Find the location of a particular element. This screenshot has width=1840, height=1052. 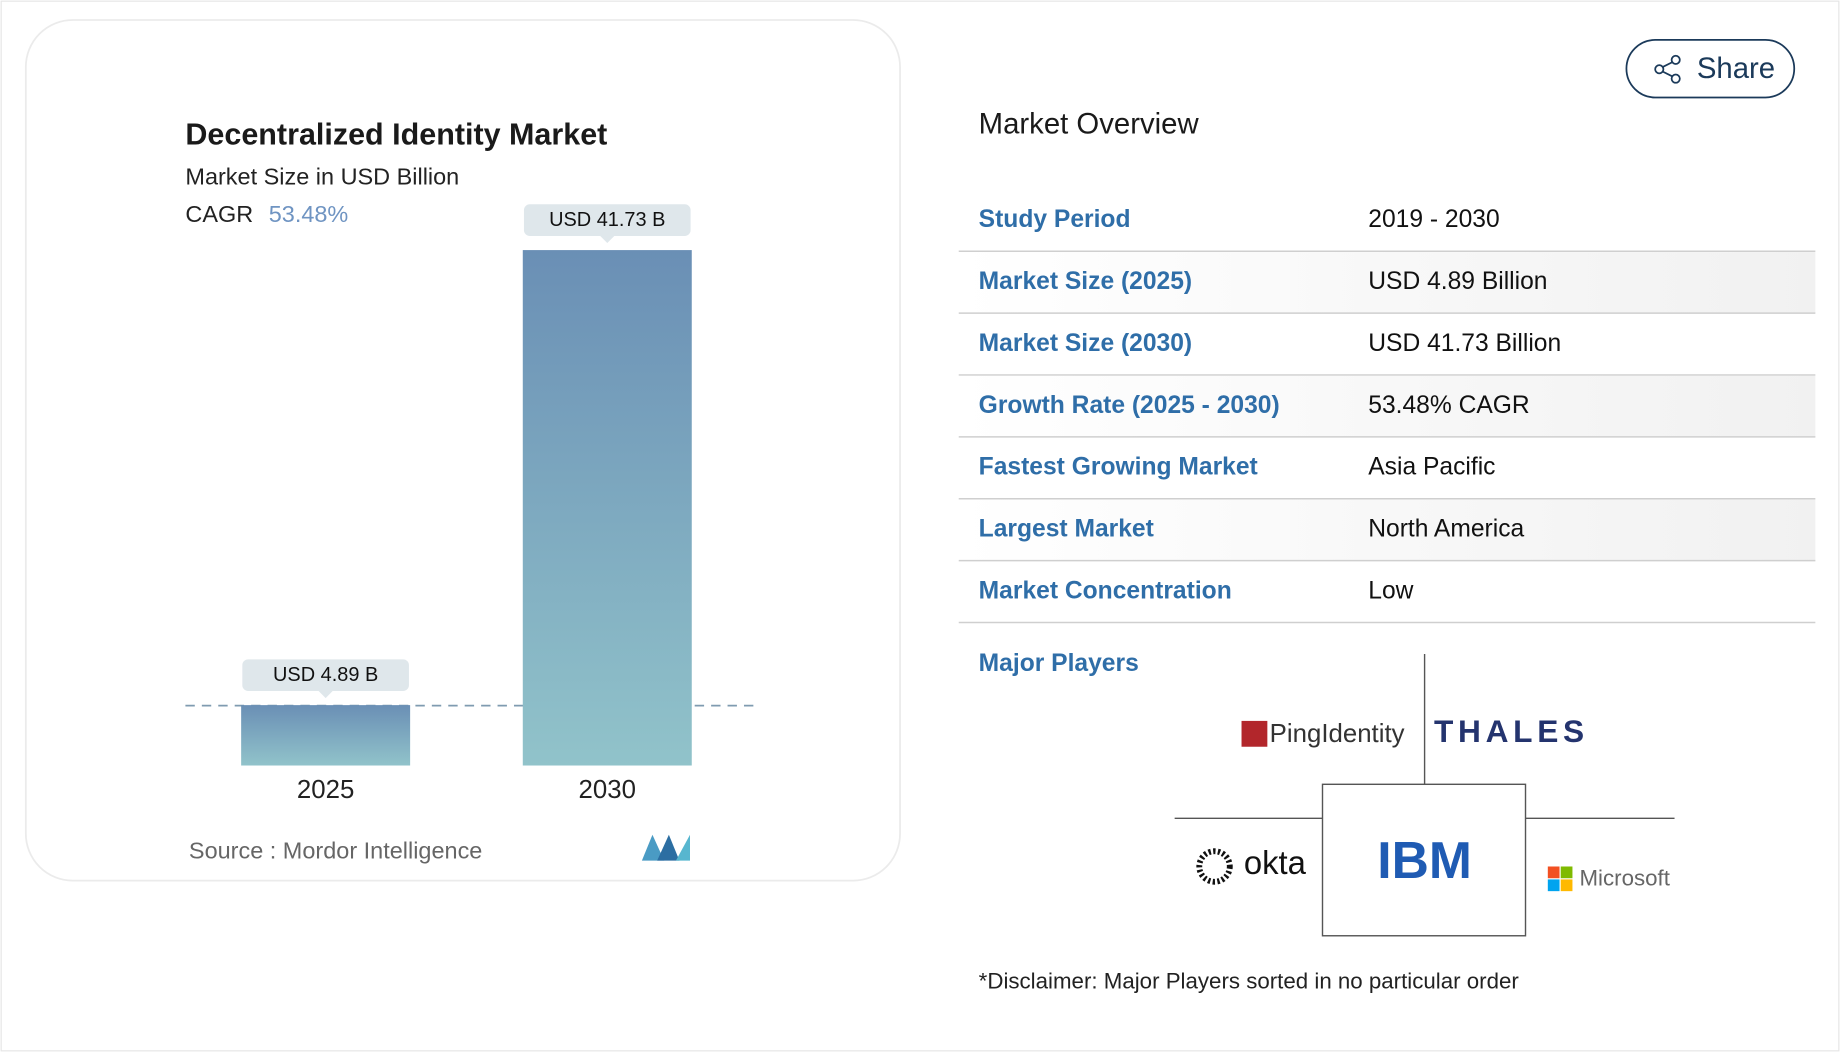

player-logo: THALES is located at coordinates (1511, 731).